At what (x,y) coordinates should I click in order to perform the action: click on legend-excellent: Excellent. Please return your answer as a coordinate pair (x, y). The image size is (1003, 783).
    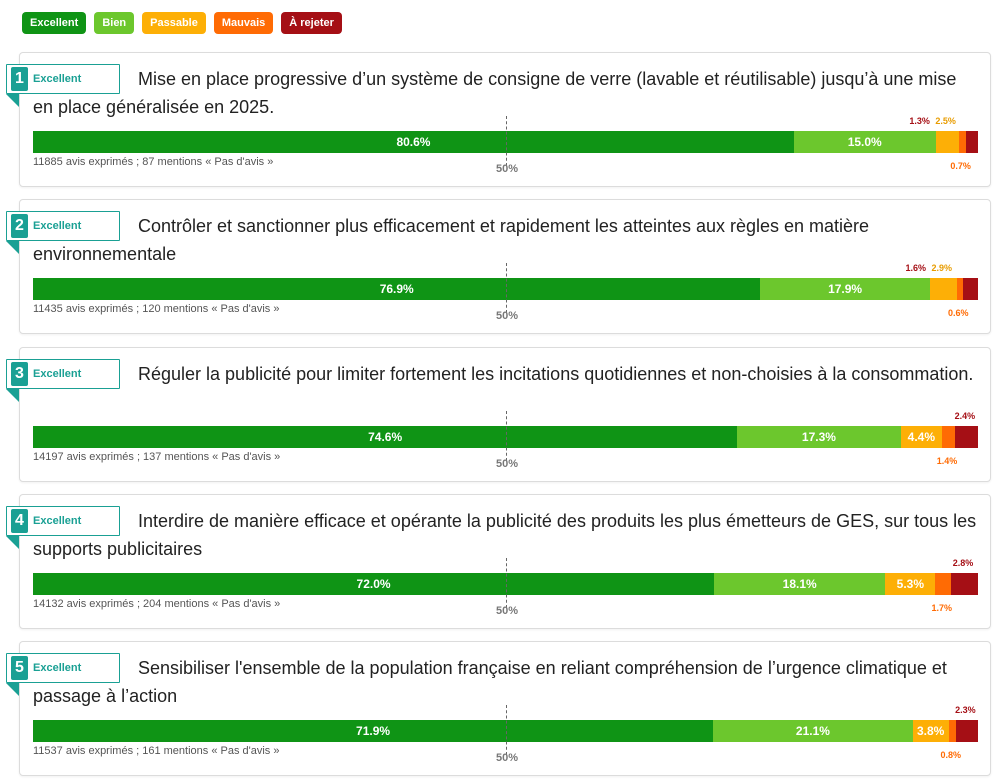
    Looking at the image, I should click on (54, 23).